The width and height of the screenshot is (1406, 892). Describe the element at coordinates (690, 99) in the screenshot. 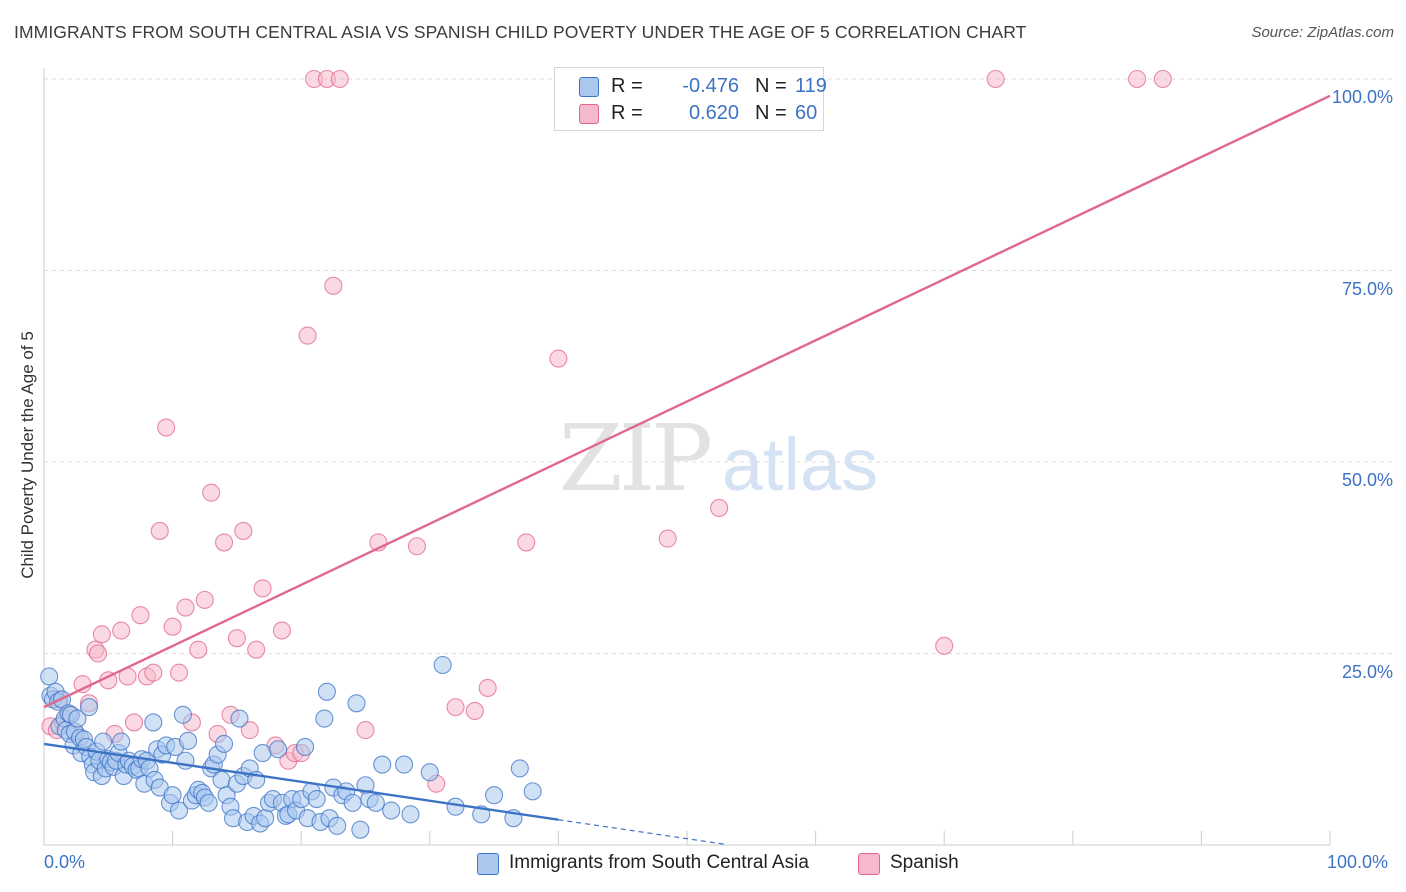

I see `stats-legend: R = -0.476 N = 119 R = 0.620 N = 60` at that location.